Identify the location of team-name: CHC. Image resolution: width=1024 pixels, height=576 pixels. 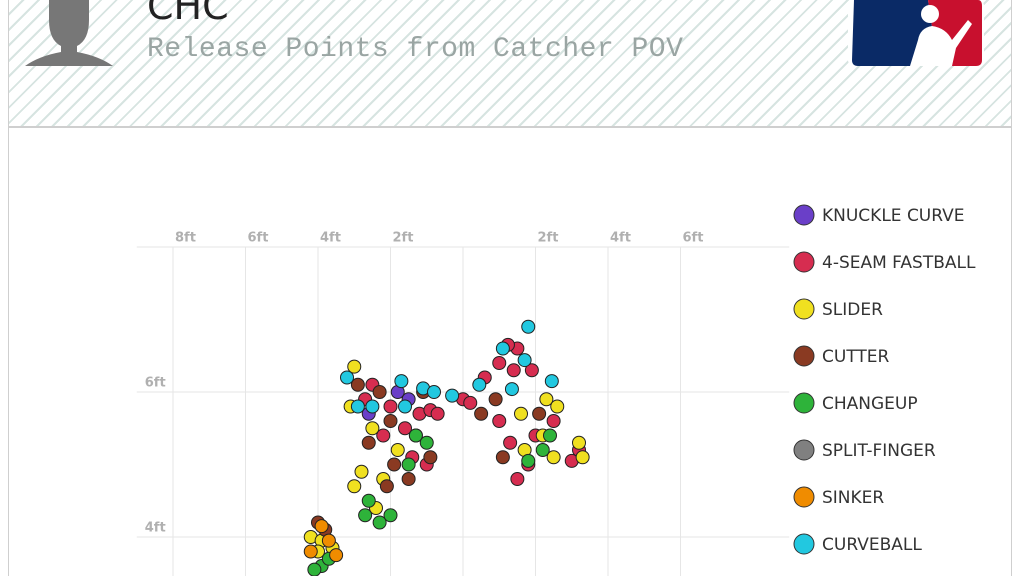
(188, 14).